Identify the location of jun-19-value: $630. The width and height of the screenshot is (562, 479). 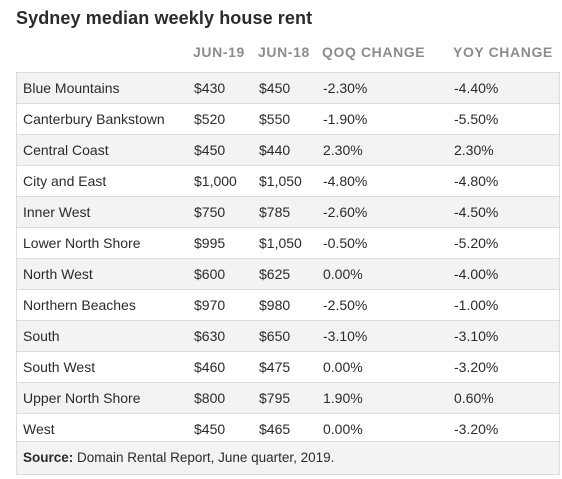
(210, 336).